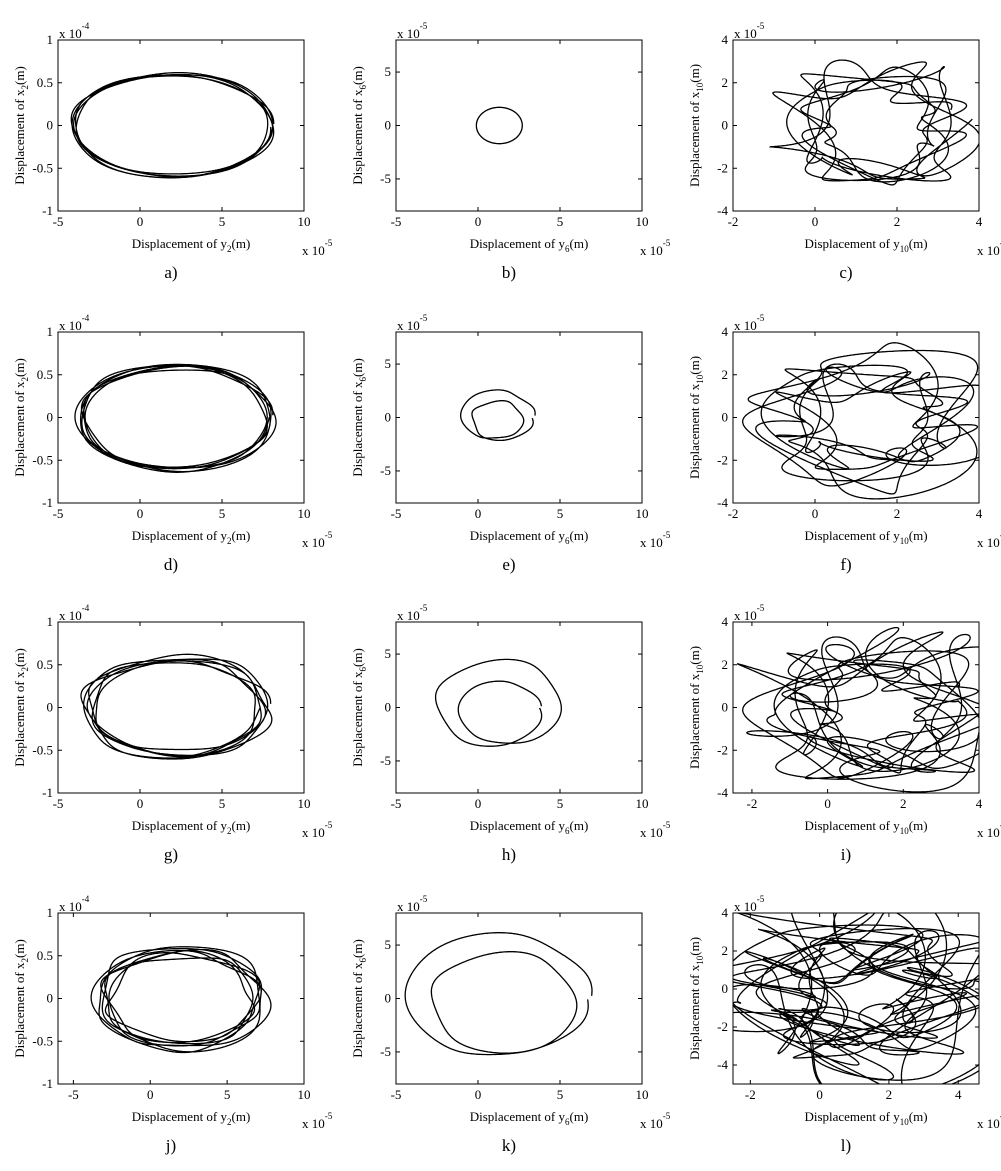 The image size is (1001, 1171). What do you see at coordinates (21, 707) in the screenshot?
I see `y-axis-label: Displacement of x2(m)` at bounding box center [21, 707].